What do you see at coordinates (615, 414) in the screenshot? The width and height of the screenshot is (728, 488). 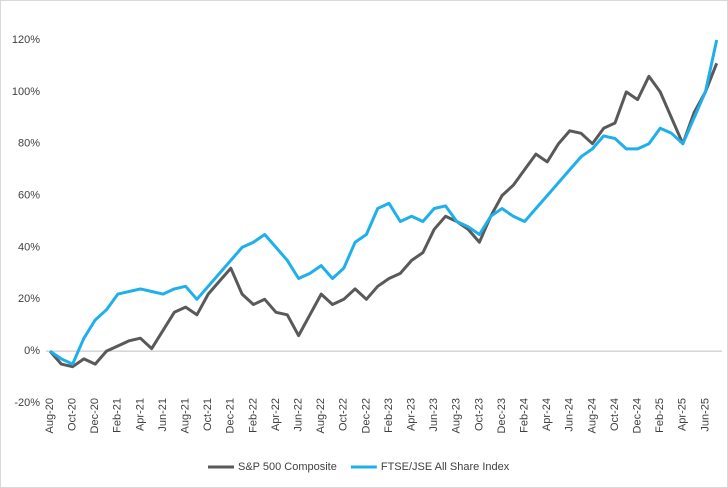 I see `x-tick-label: Oct-24` at bounding box center [615, 414].